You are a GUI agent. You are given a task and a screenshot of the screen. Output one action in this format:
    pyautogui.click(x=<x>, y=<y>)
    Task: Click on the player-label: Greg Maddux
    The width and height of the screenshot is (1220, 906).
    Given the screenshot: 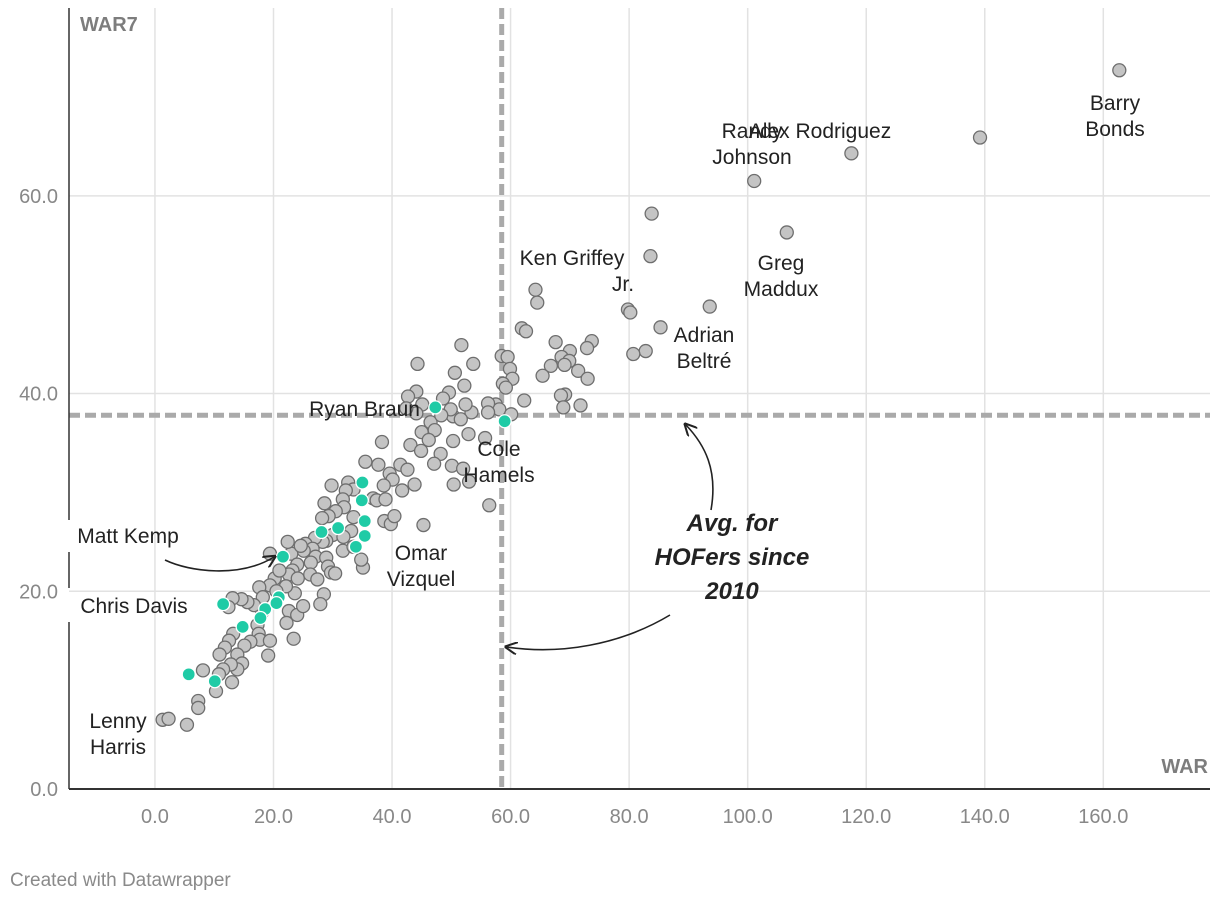 What is the action you would take?
    pyautogui.click(x=781, y=276)
    